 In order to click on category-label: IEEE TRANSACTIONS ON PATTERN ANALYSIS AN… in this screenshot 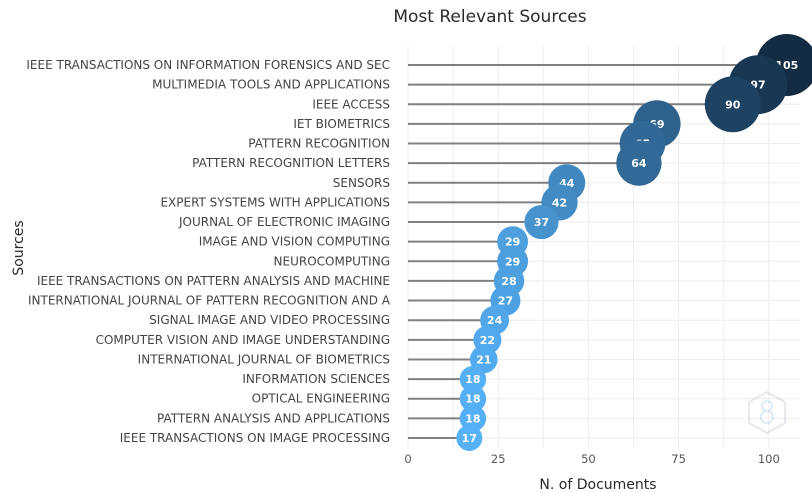, I will do `click(213, 281)`.